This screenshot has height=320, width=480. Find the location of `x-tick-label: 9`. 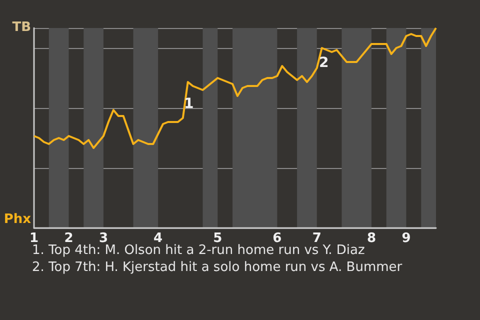

x-tick-label: 9 is located at coordinates (406, 238).